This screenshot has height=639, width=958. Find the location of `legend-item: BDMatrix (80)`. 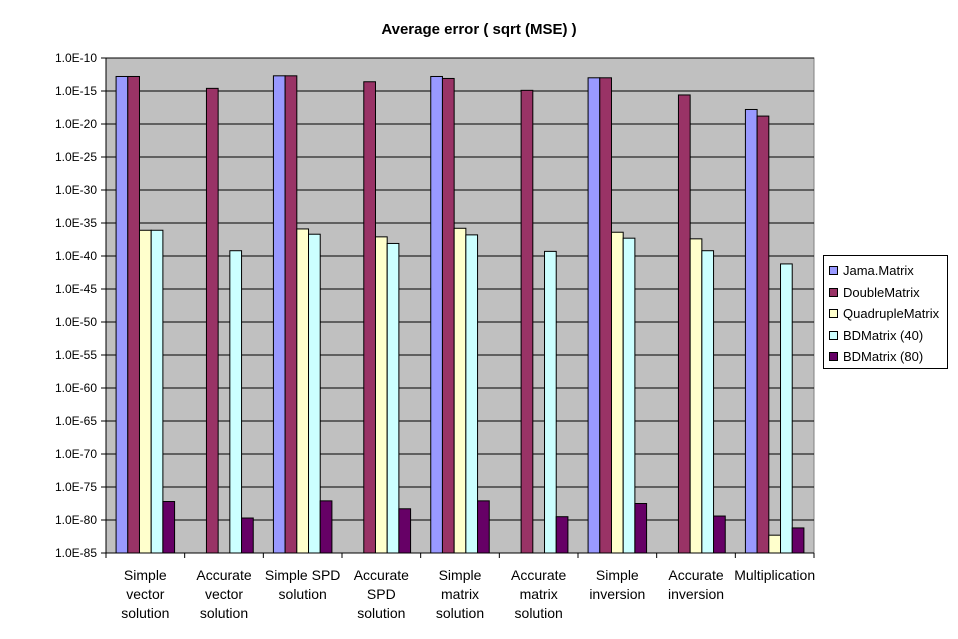

legend-item: BDMatrix (80) is located at coordinates (888, 357).